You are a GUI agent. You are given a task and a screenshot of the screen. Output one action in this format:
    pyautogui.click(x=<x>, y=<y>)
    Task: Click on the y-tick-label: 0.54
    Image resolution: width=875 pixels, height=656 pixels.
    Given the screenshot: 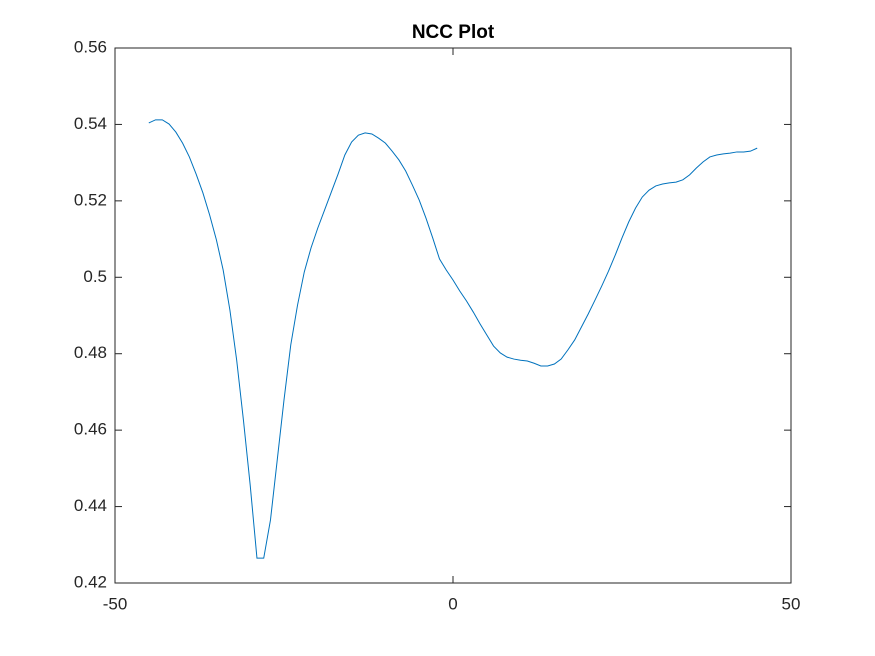 What is the action you would take?
    pyautogui.click(x=90, y=123)
    